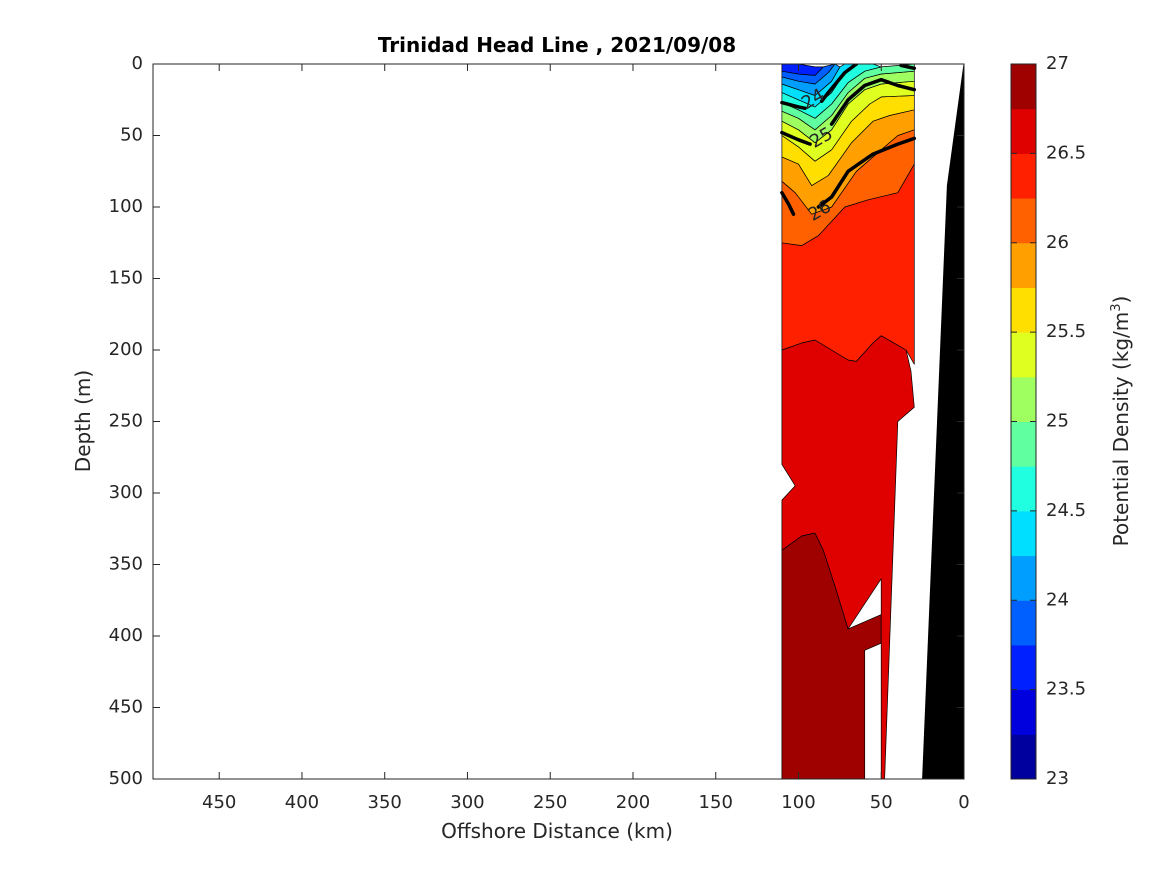 The image size is (1167, 875). I want to click on y-tick-label-350: 350, so click(126, 564).